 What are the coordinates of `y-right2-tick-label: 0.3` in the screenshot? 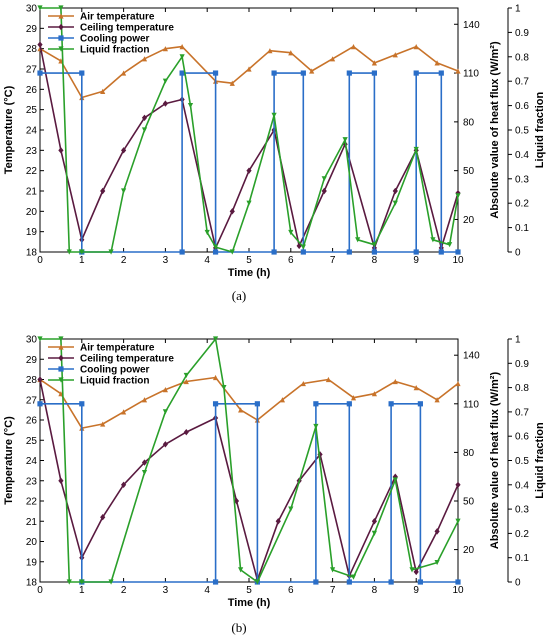 It's located at (522, 179).